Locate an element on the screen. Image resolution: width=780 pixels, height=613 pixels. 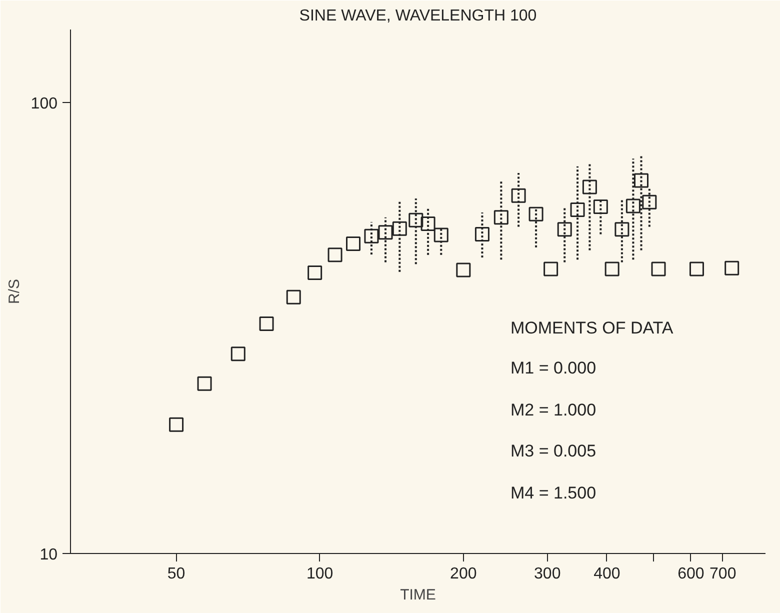
x-tick-label: 700 is located at coordinates (723, 574).